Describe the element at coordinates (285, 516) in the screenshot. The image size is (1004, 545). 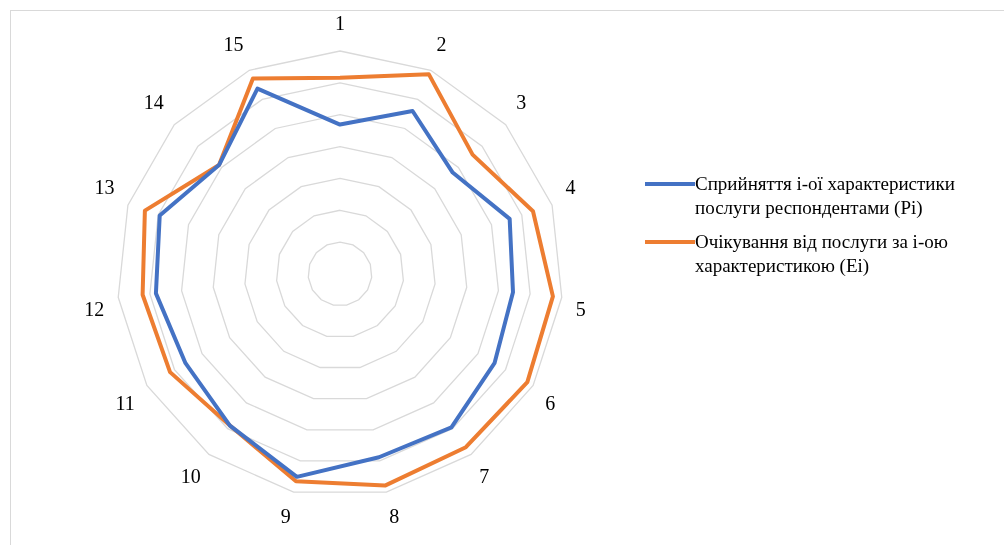
I see `spoke-label: 9` at that location.